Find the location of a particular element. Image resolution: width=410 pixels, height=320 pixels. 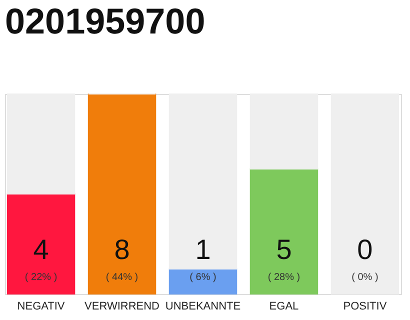

data-label: 1 is located at coordinates (203, 249).